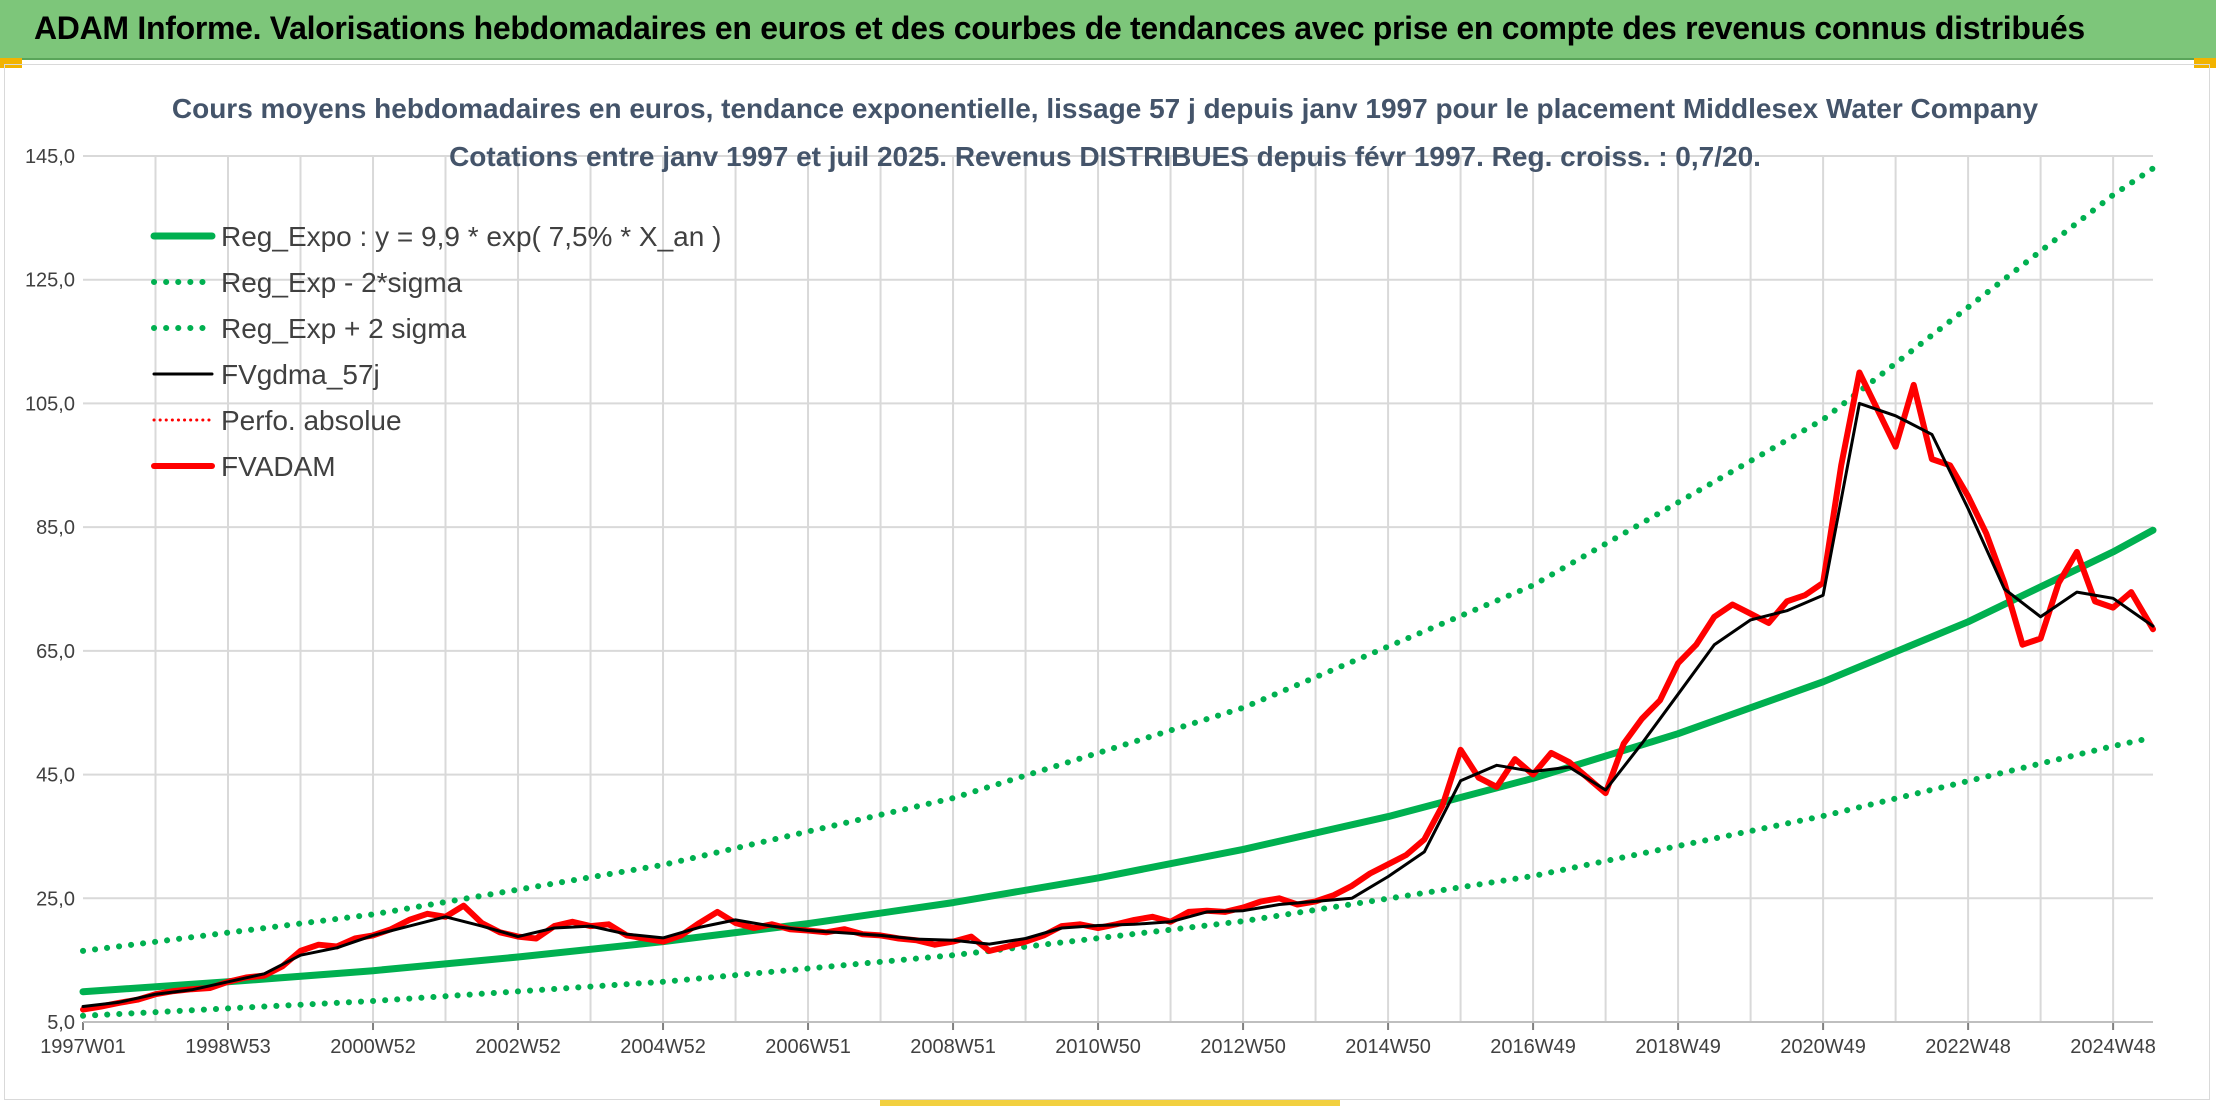  I want to click on x-tick-label: 2022W48, so click(1968, 1047).